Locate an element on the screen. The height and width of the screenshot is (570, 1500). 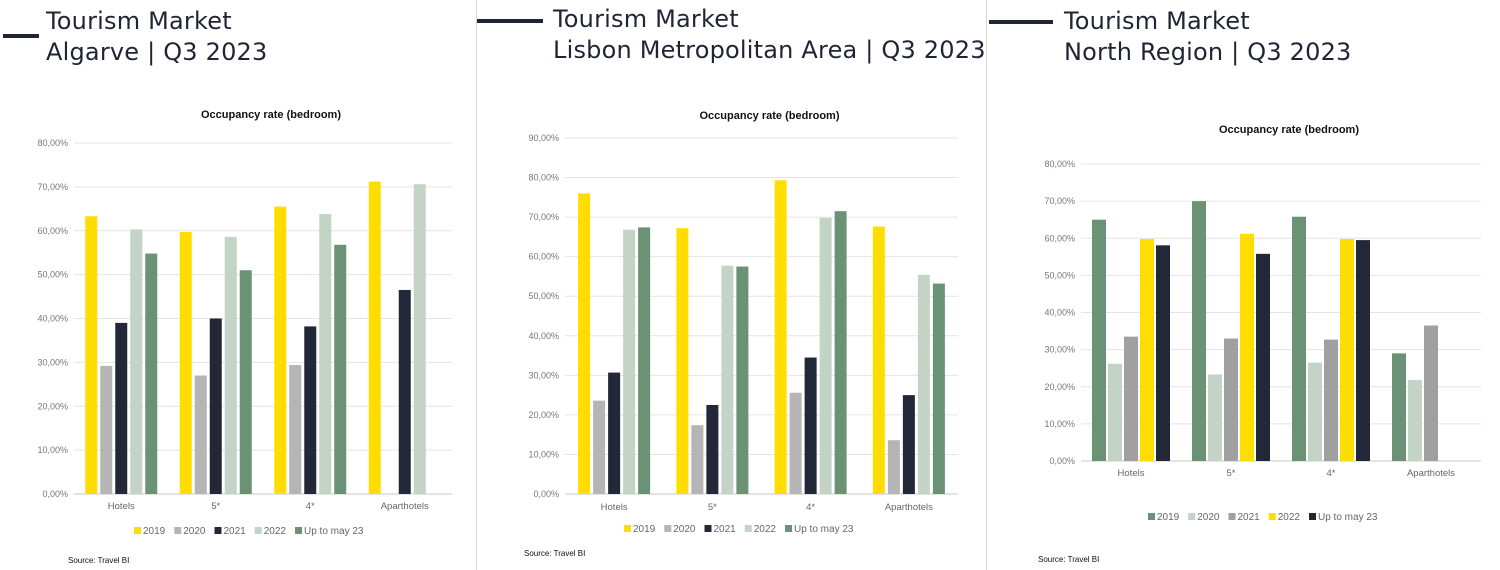
title-line-2: North Region | Q3 2023 is located at coordinates (1208, 52).